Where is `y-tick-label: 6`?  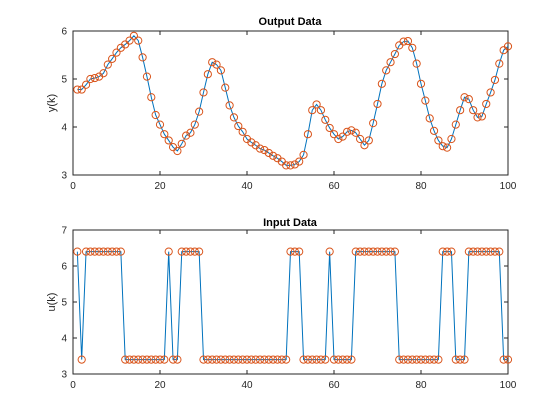
y-tick-label: 6 is located at coordinates (64, 32).